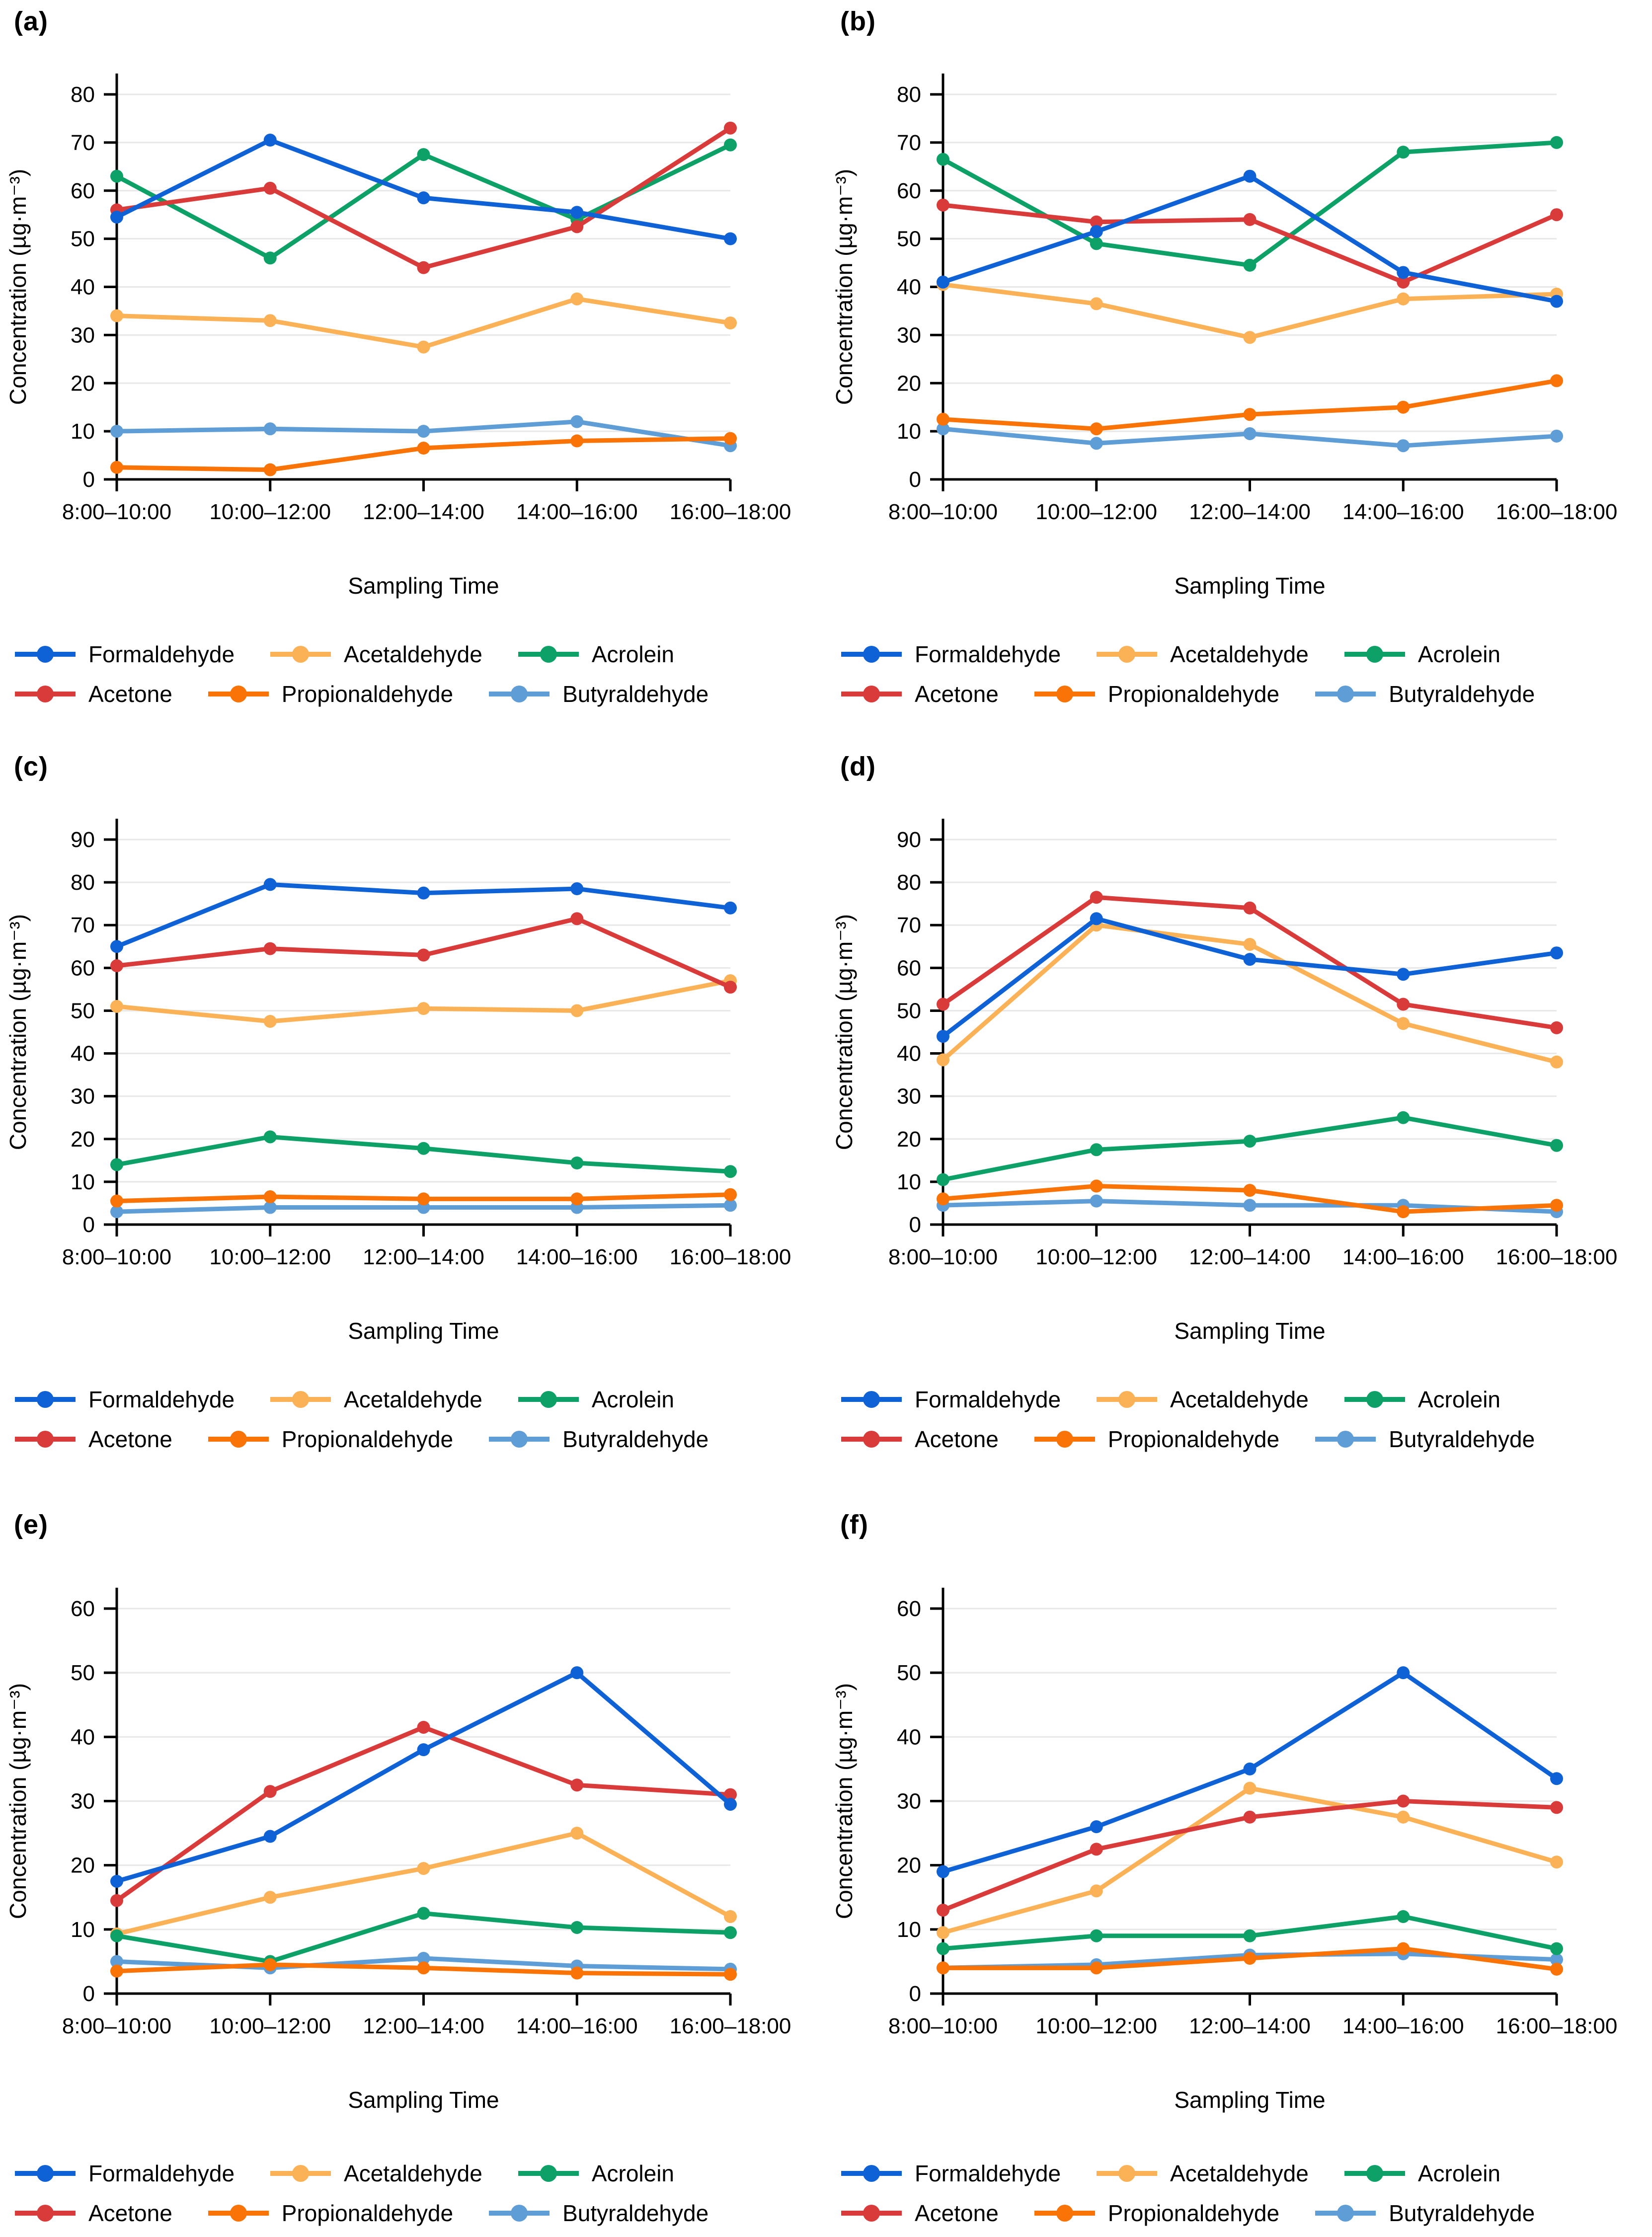 The height and width of the screenshot is (2237, 1652). What do you see at coordinates (909, 431) in the screenshot?
I see `y-tick-label: 10` at bounding box center [909, 431].